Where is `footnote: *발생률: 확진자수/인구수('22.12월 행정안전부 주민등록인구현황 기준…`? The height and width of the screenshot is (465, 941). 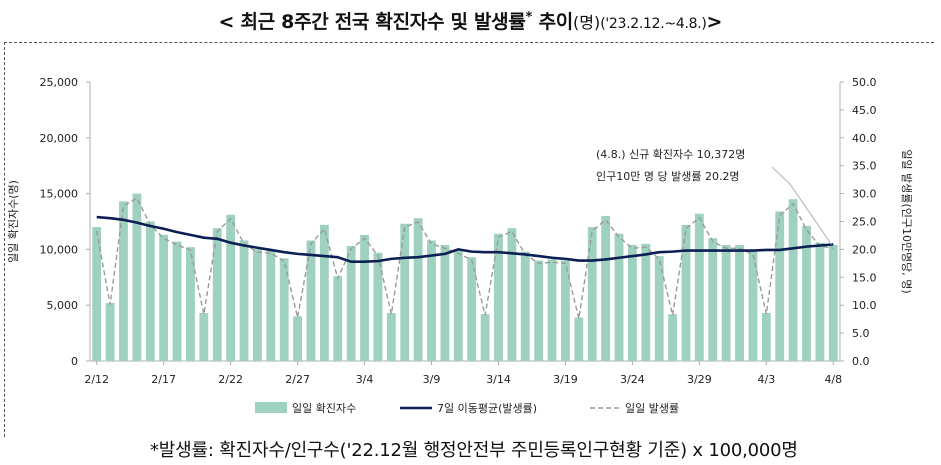
footnote: *발생률: 확진자수/인구수('22.12월 행정안전부 주민등록인구현황 기준… is located at coordinates (474, 450).